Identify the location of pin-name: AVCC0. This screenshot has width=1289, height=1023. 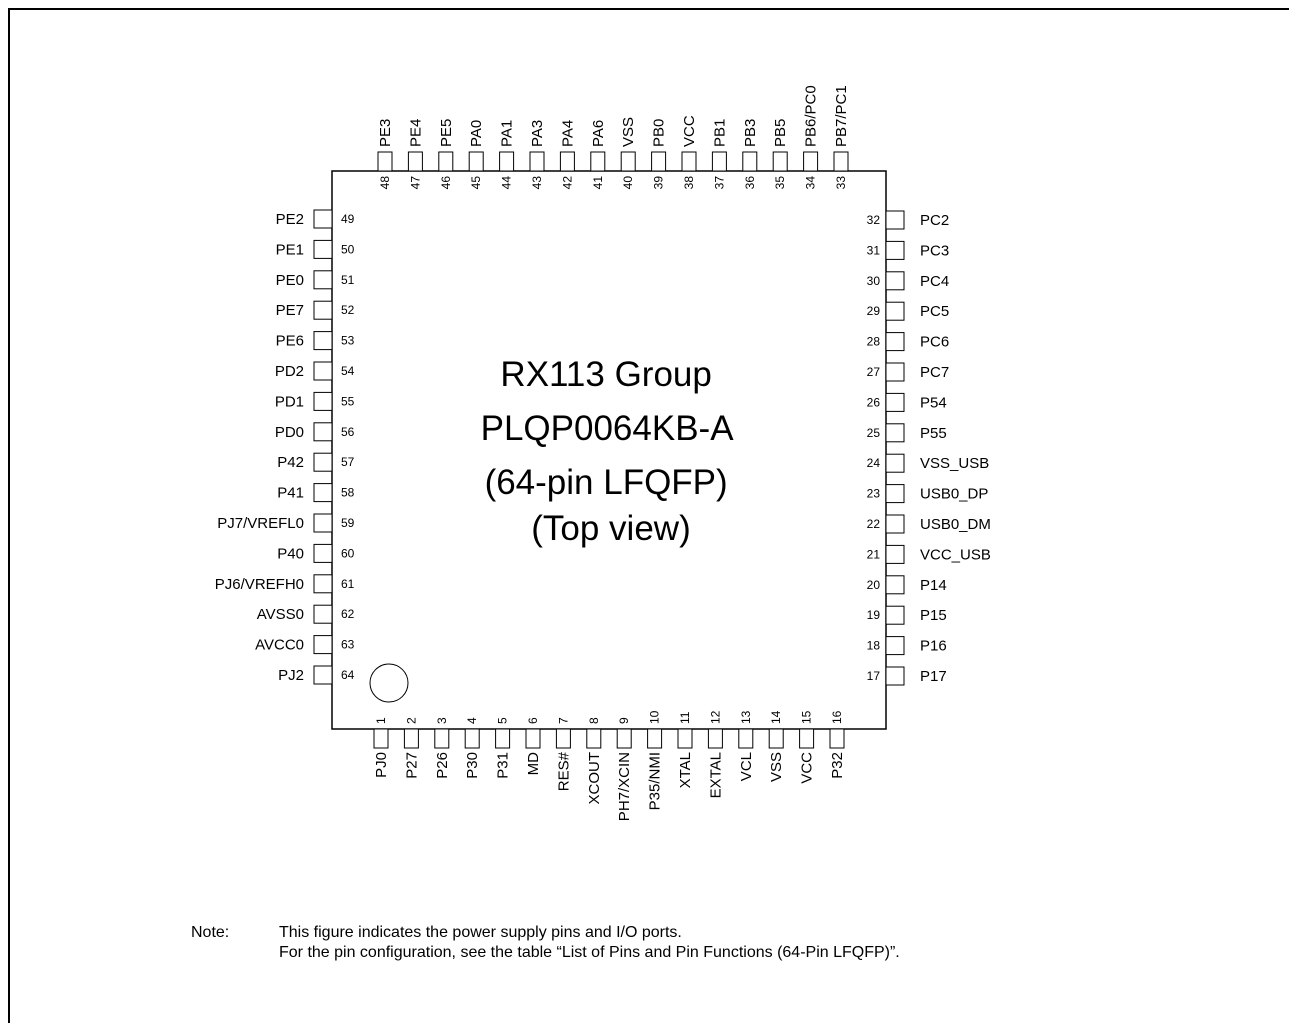
(279, 645).